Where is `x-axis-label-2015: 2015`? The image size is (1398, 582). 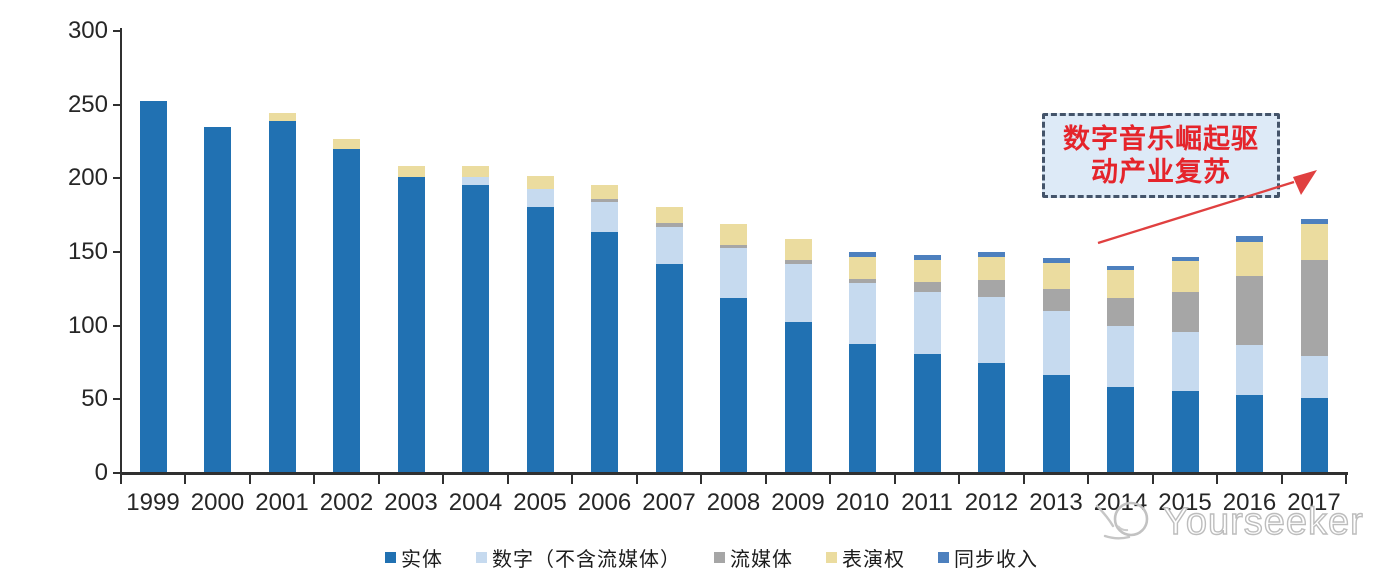
x-axis-label-2015: 2015 is located at coordinates (1185, 502).